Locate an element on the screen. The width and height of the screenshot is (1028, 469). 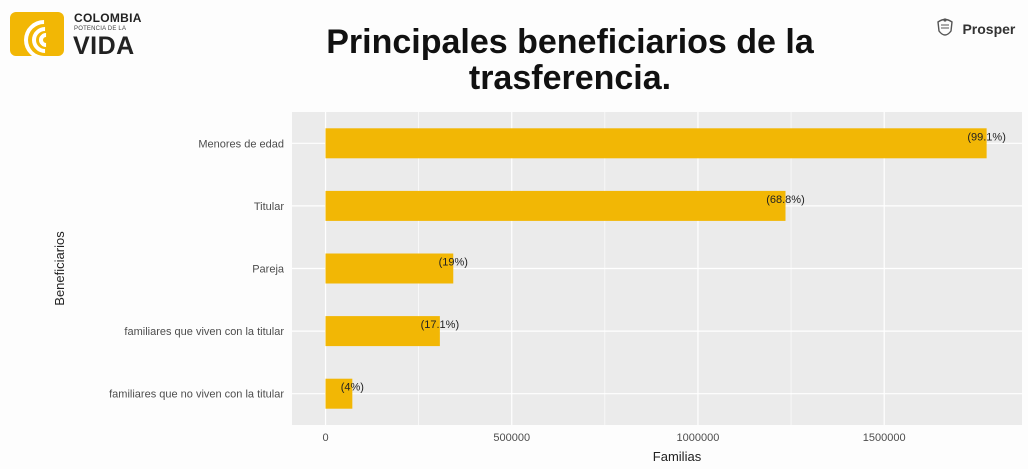
category-label: Menores de edad is located at coordinates (241, 144).